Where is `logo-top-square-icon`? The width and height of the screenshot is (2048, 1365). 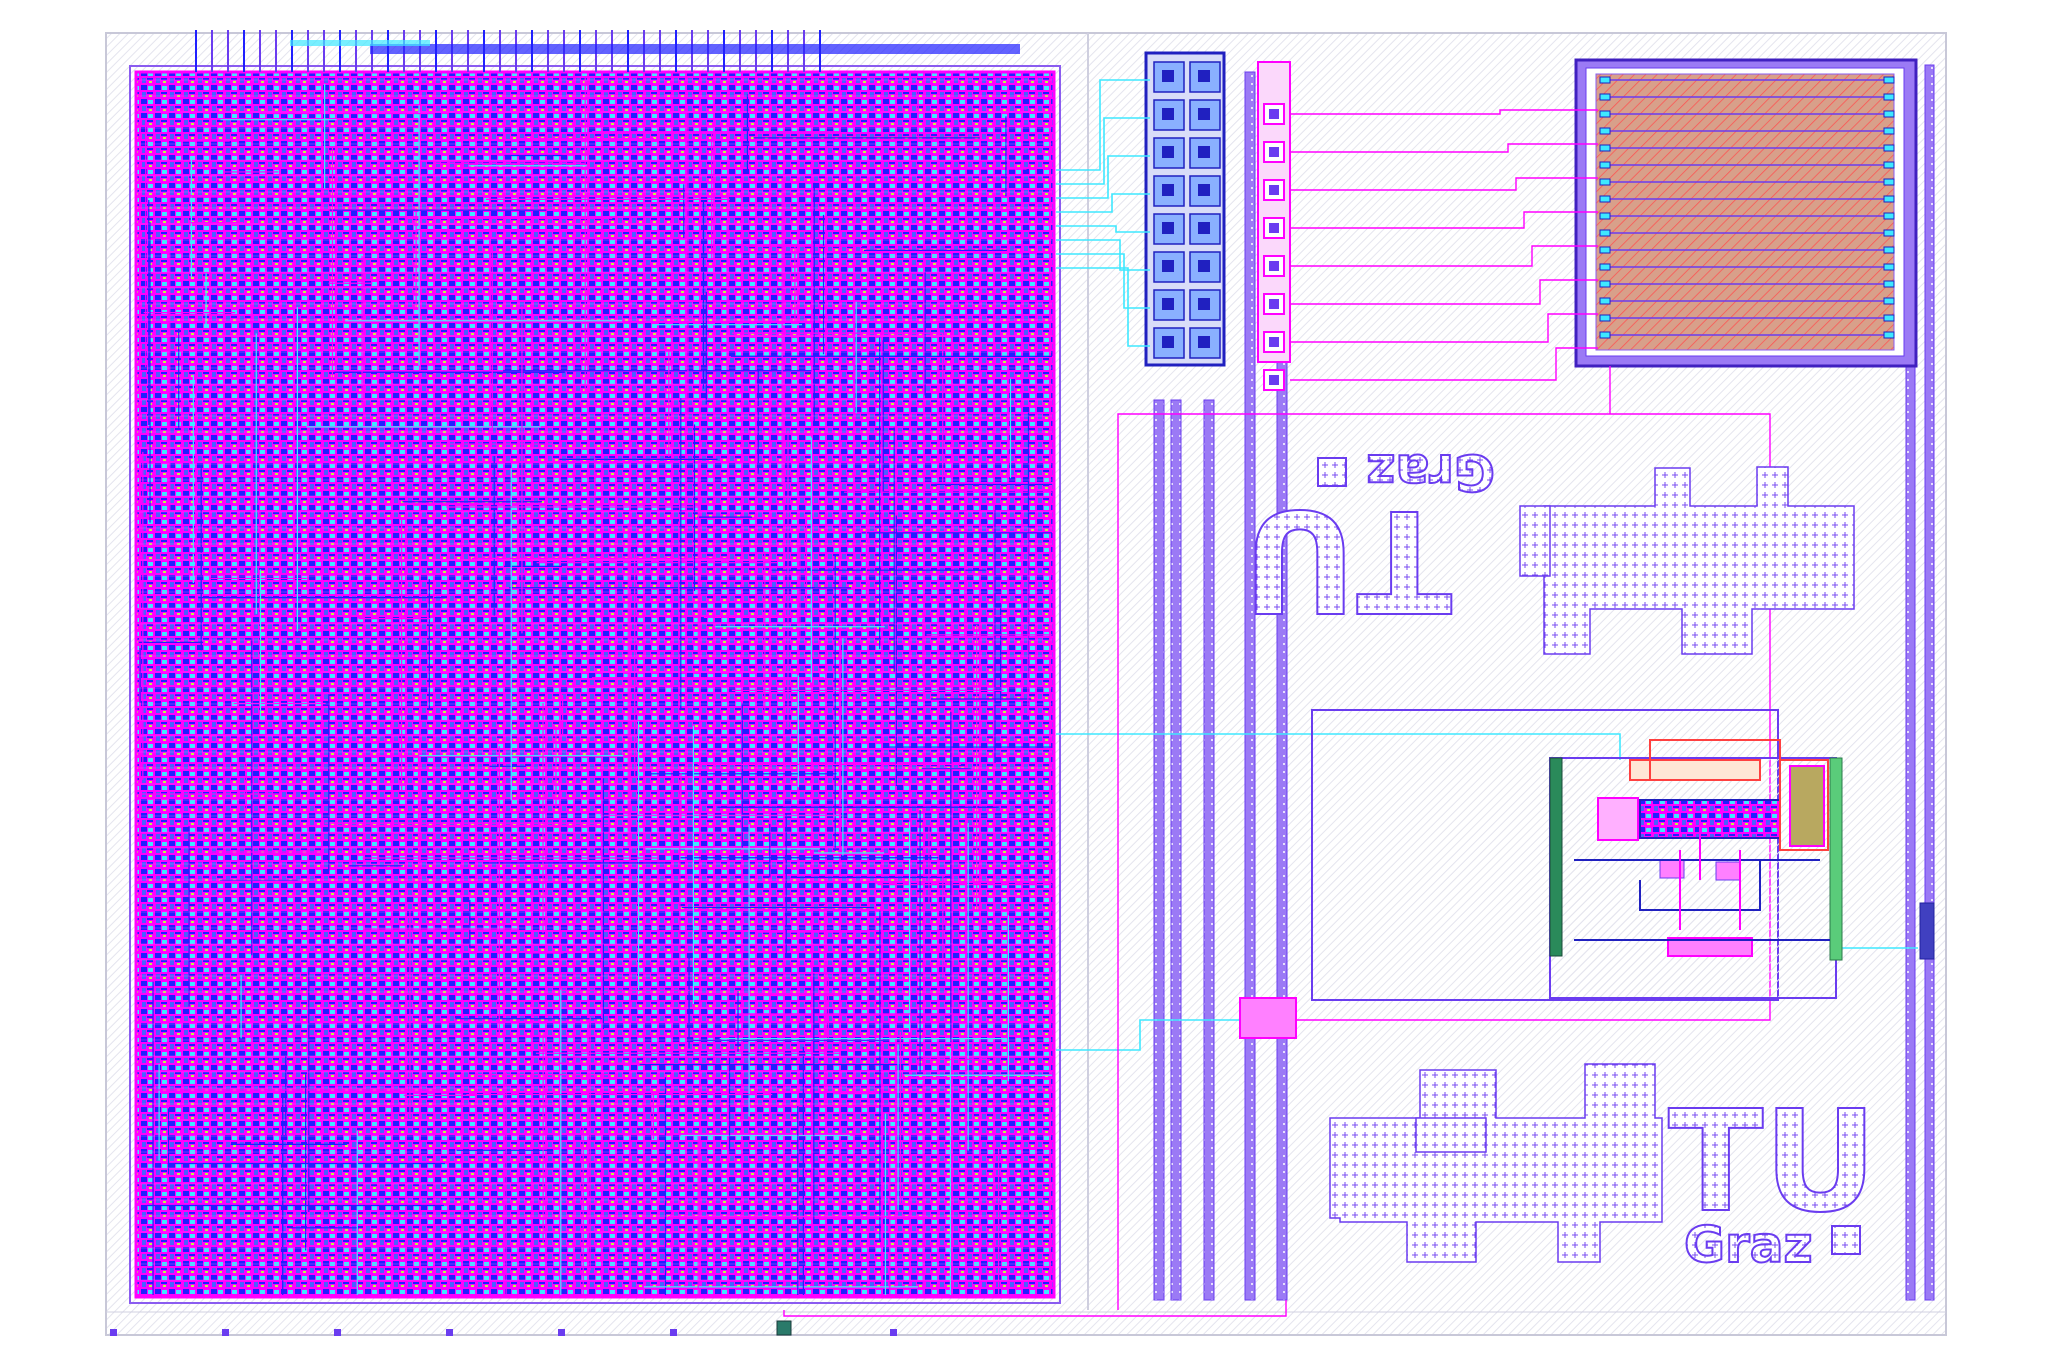
logo-top-square-icon is located at coordinates (1332, 472).